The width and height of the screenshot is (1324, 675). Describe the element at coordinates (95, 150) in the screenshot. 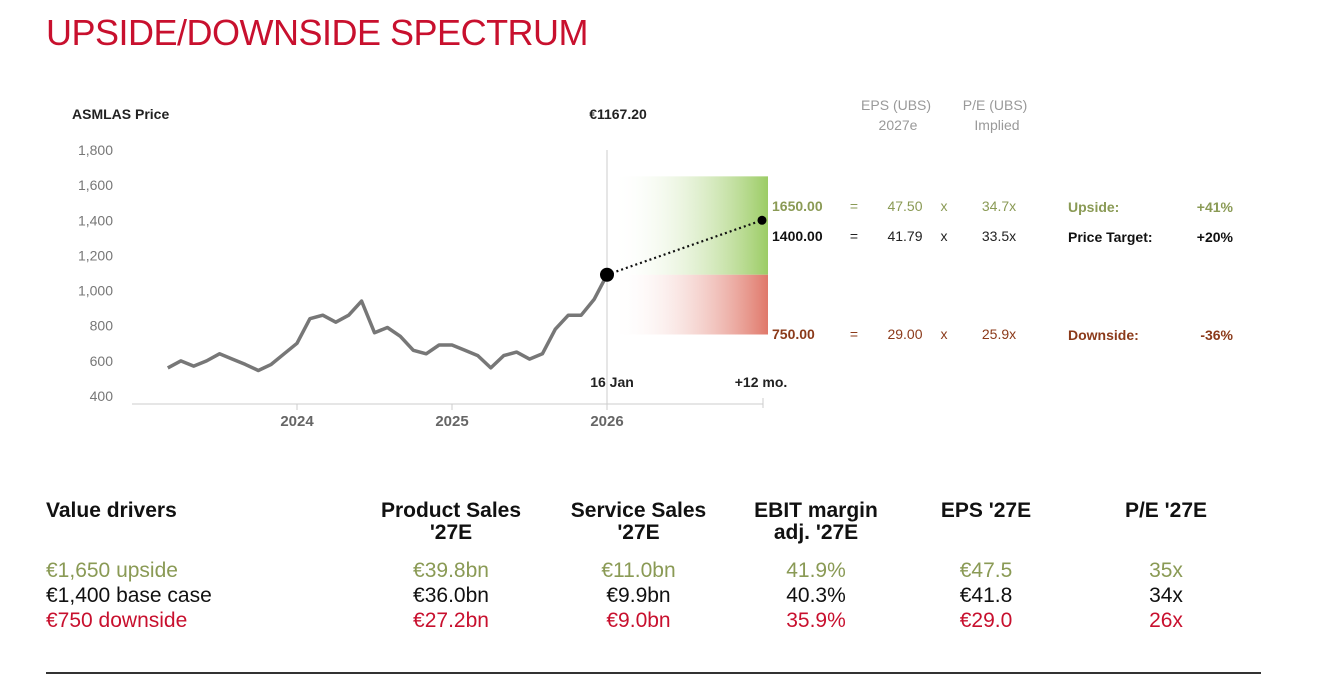

I see `y-tick-label: 1,800` at that location.